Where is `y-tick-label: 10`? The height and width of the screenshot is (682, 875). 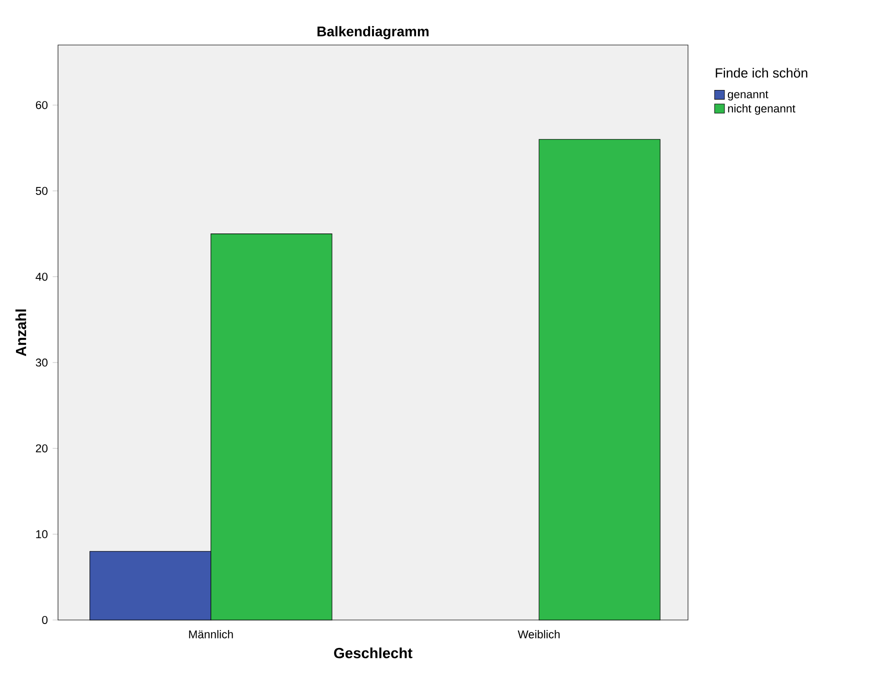 y-tick-label: 10 is located at coordinates (42, 534).